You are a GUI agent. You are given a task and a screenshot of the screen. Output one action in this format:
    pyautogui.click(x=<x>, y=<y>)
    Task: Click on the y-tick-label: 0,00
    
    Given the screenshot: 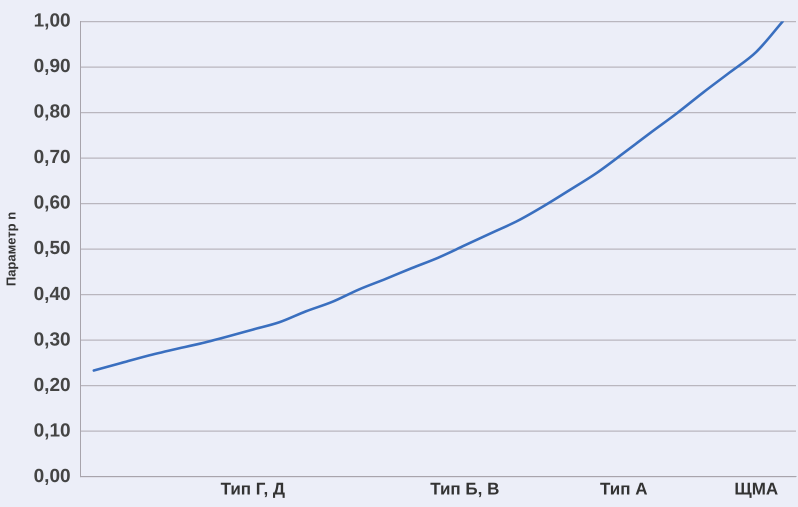 What is the action you would take?
    pyautogui.click(x=52, y=476)
    